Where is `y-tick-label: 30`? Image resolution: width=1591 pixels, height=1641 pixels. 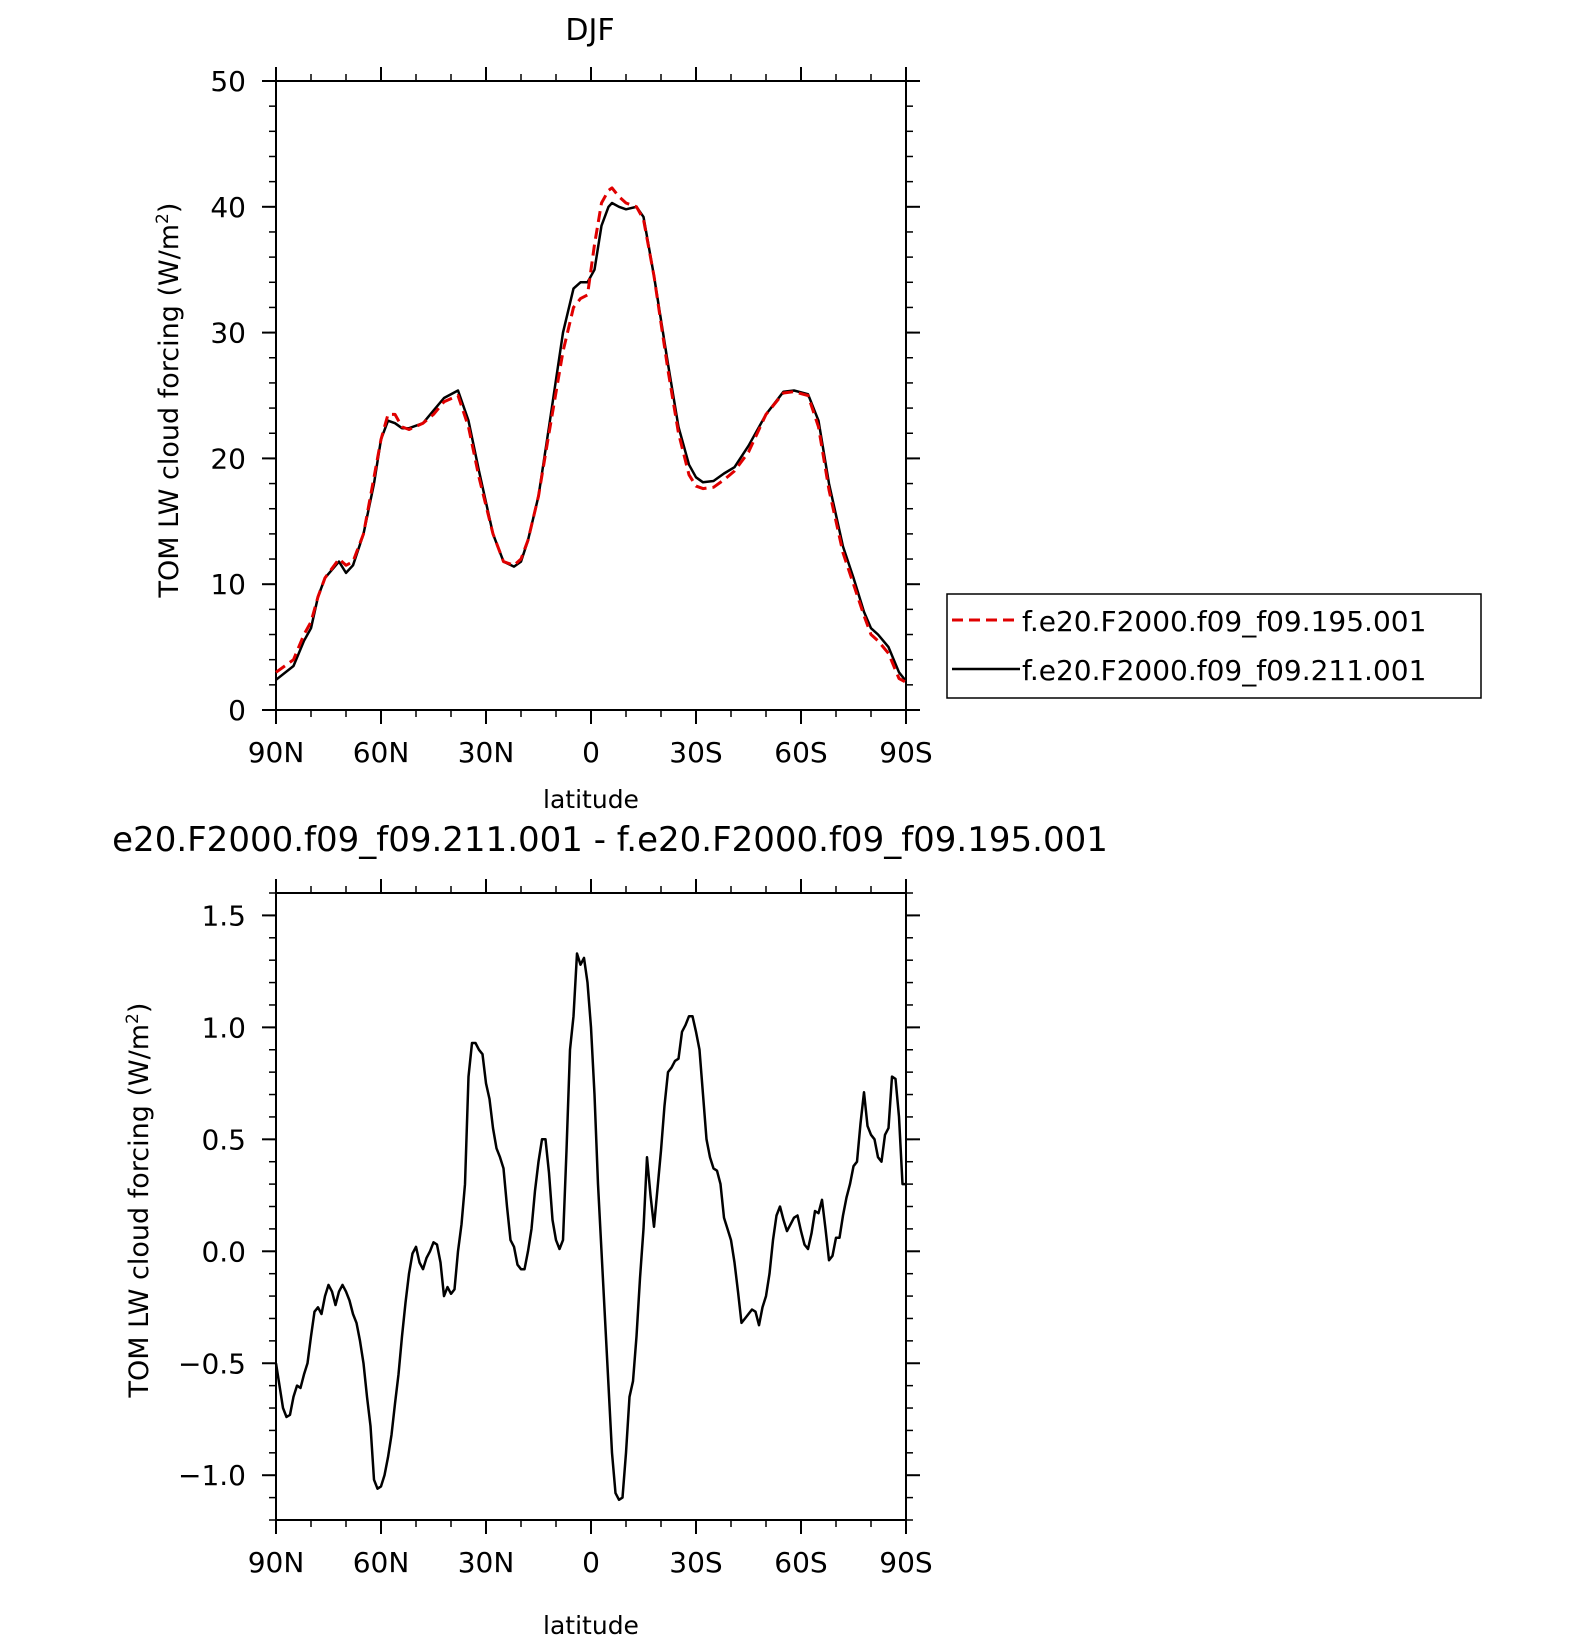
y-tick-label: 30 is located at coordinates (228, 333).